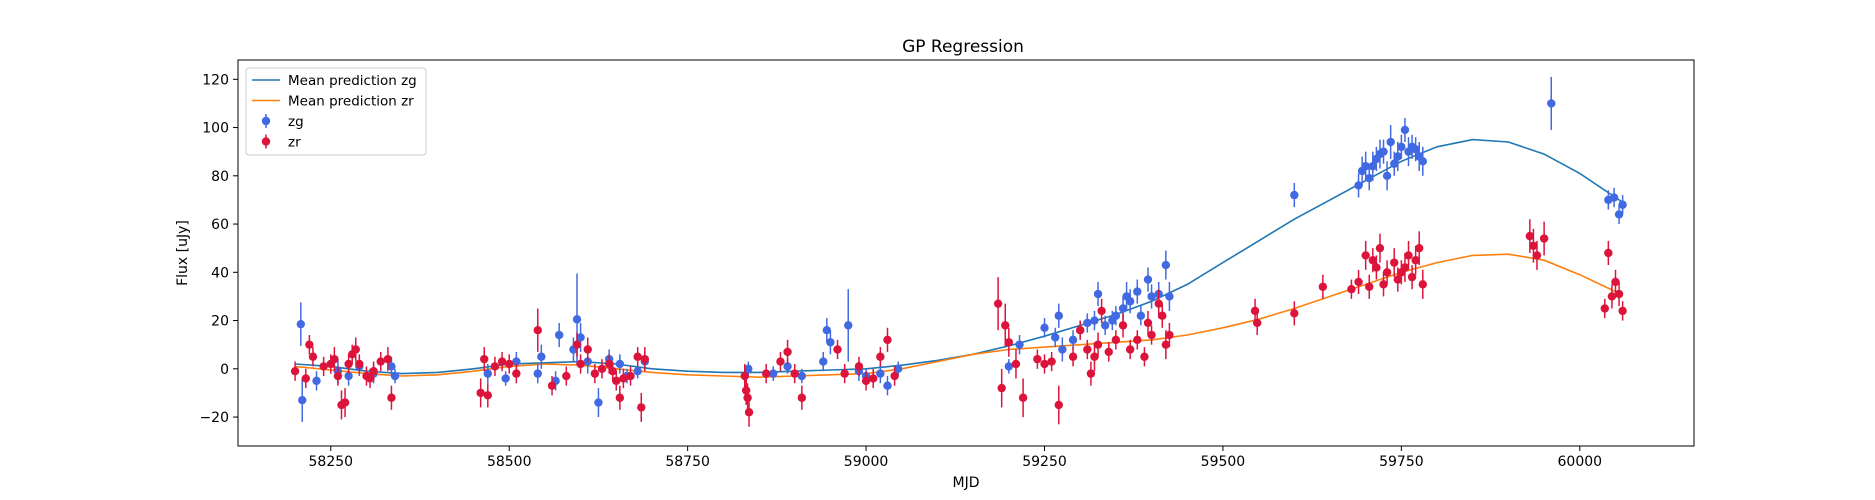 The width and height of the screenshot is (1875, 500). What do you see at coordinates (220, 322) in the screenshot?
I see `y-tick-label: 20` at bounding box center [220, 322].